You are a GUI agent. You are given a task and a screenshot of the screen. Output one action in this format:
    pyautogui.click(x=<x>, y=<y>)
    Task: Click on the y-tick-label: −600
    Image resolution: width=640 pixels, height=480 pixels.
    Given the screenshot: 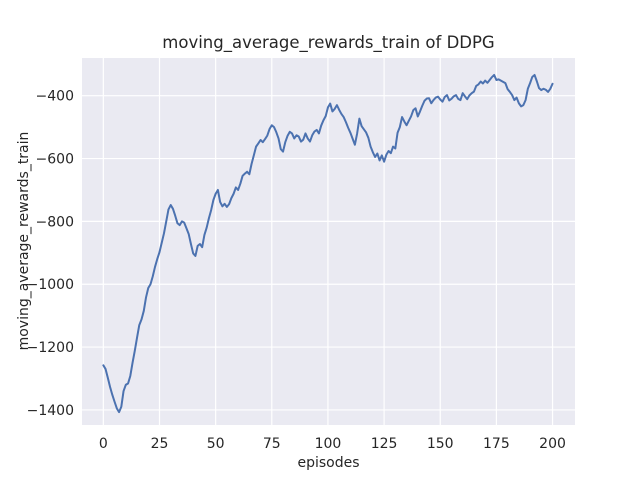 What is the action you would take?
    pyautogui.click(x=55, y=160)
    